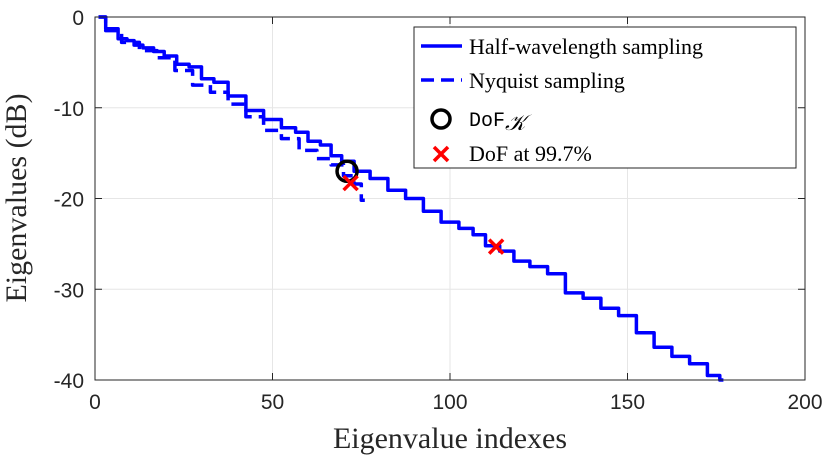  I want to click on y-tick-label: -30, so click(69, 290).